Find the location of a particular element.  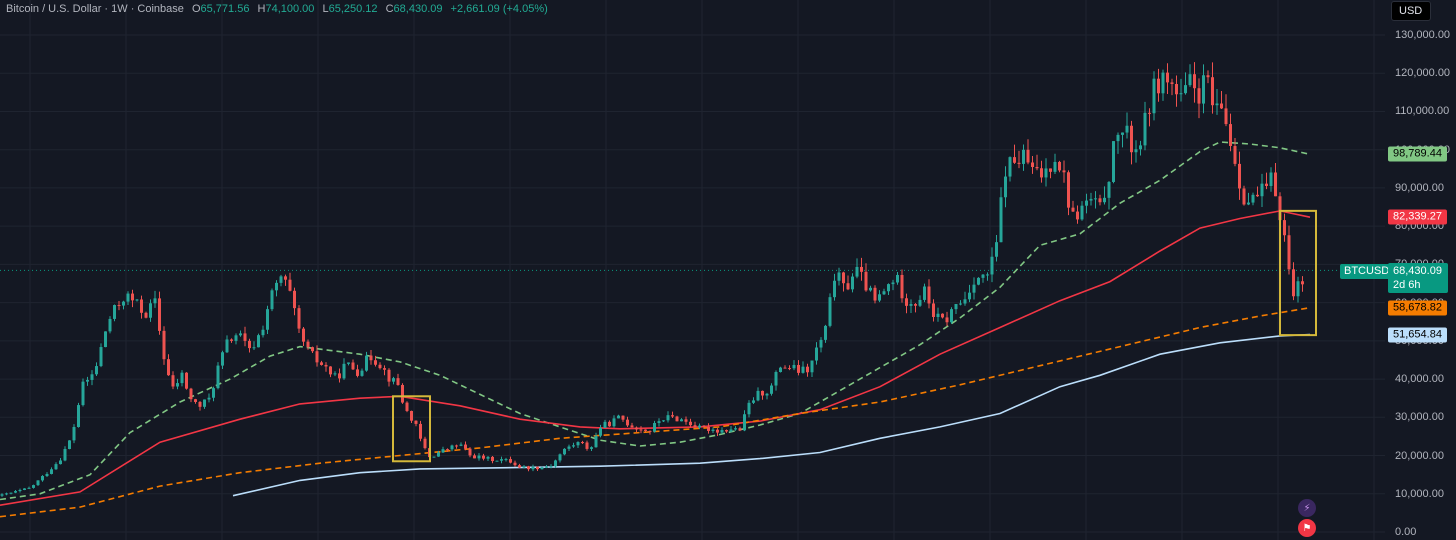

moving-average-tag: 51,654.84 is located at coordinates (1417, 335).